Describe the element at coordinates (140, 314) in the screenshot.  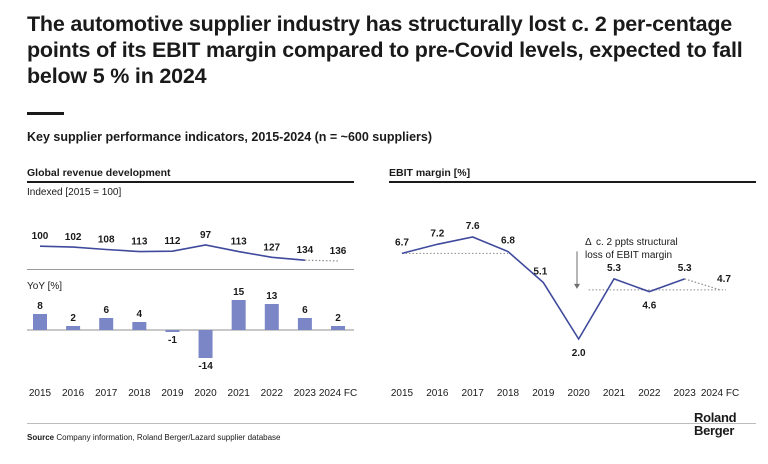
I see `yoy-value-label: 4` at that location.